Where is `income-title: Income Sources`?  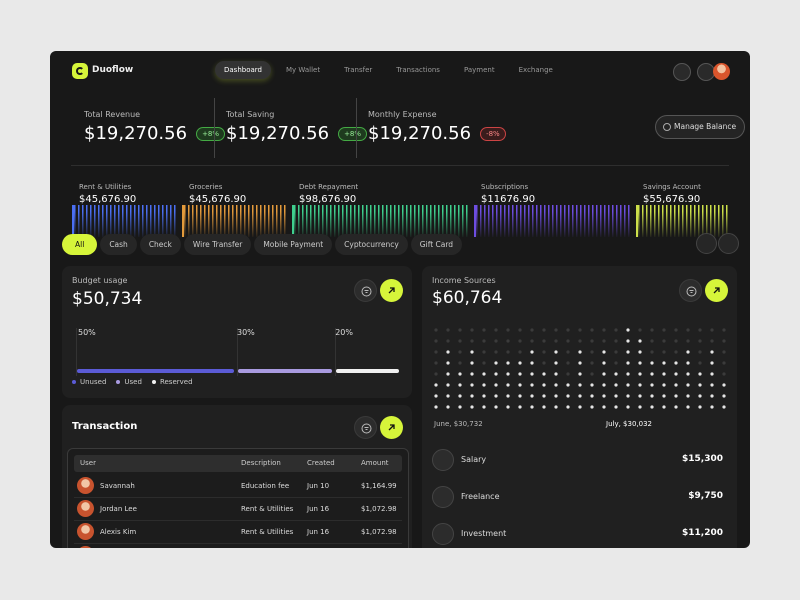 income-title: Income Sources is located at coordinates (464, 280).